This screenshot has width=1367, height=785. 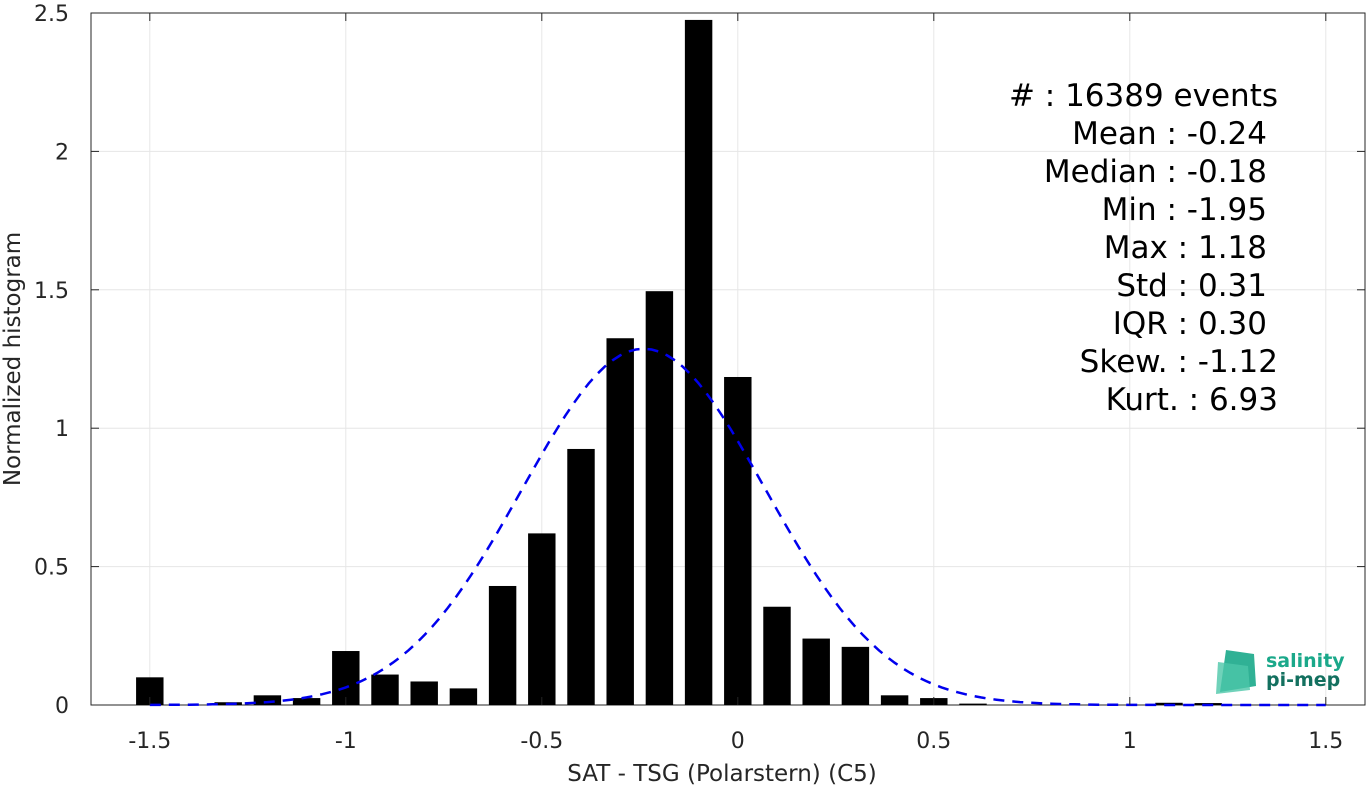 What do you see at coordinates (1143, 96) in the screenshot?
I see `stat-line: # : 16389 events` at bounding box center [1143, 96].